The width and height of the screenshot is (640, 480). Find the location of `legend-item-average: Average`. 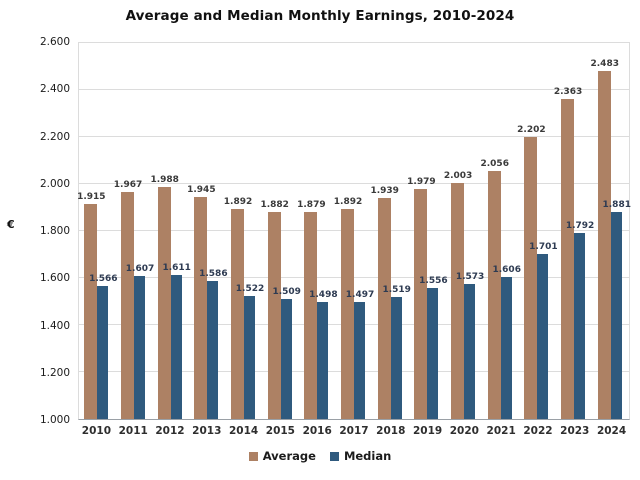

legend-item-average: Average is located at coordinates (282, 456).